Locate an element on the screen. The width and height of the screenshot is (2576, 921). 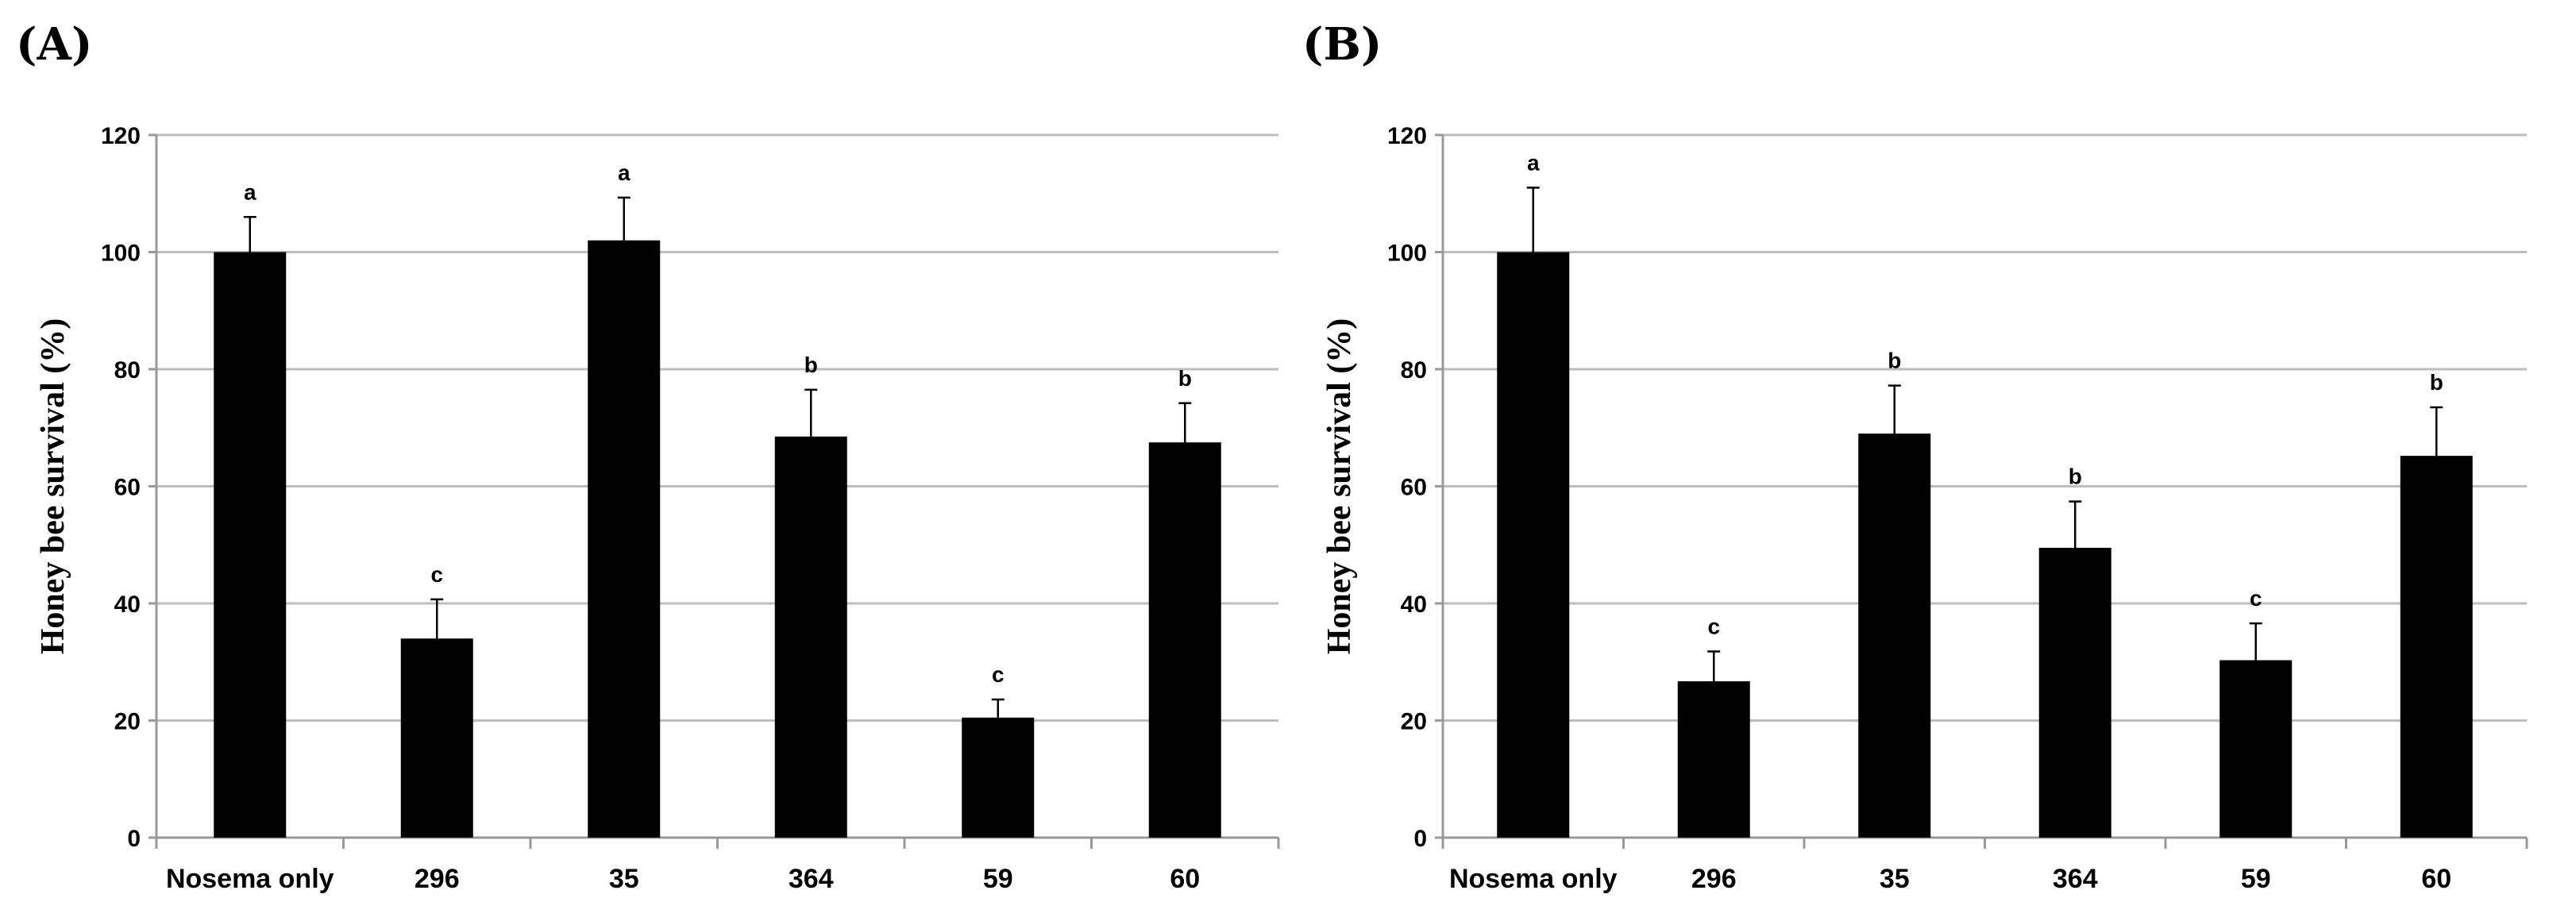
panel-label-b: (B) is located at coordinates (1342, 44).